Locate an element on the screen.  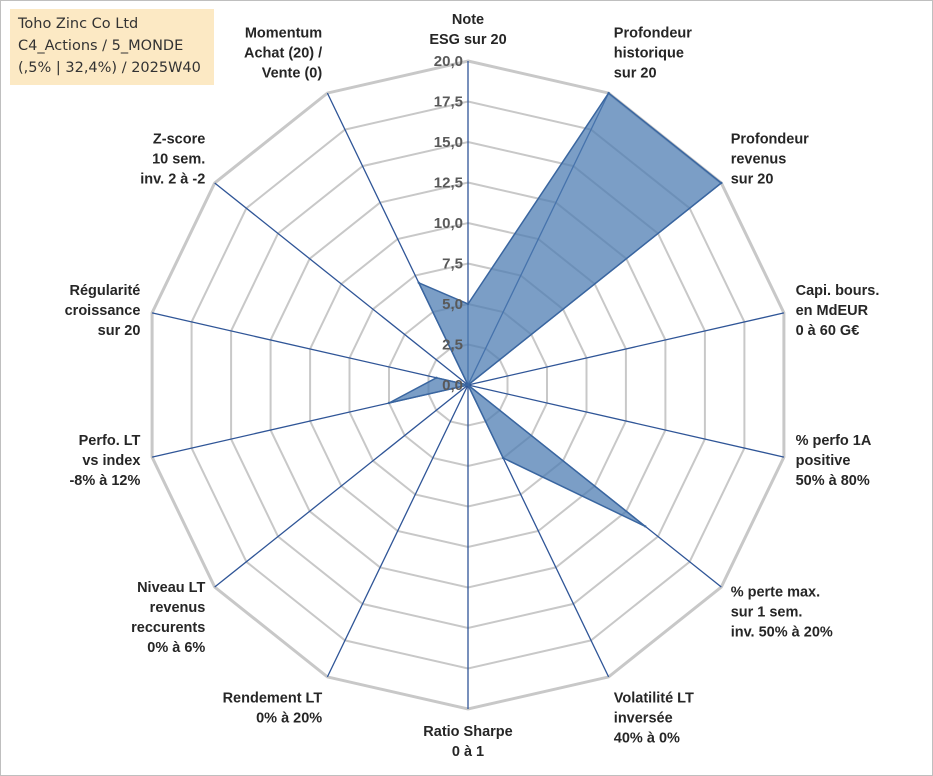
axis-label-2-line-2: historique is located at coordinates (649, 53).